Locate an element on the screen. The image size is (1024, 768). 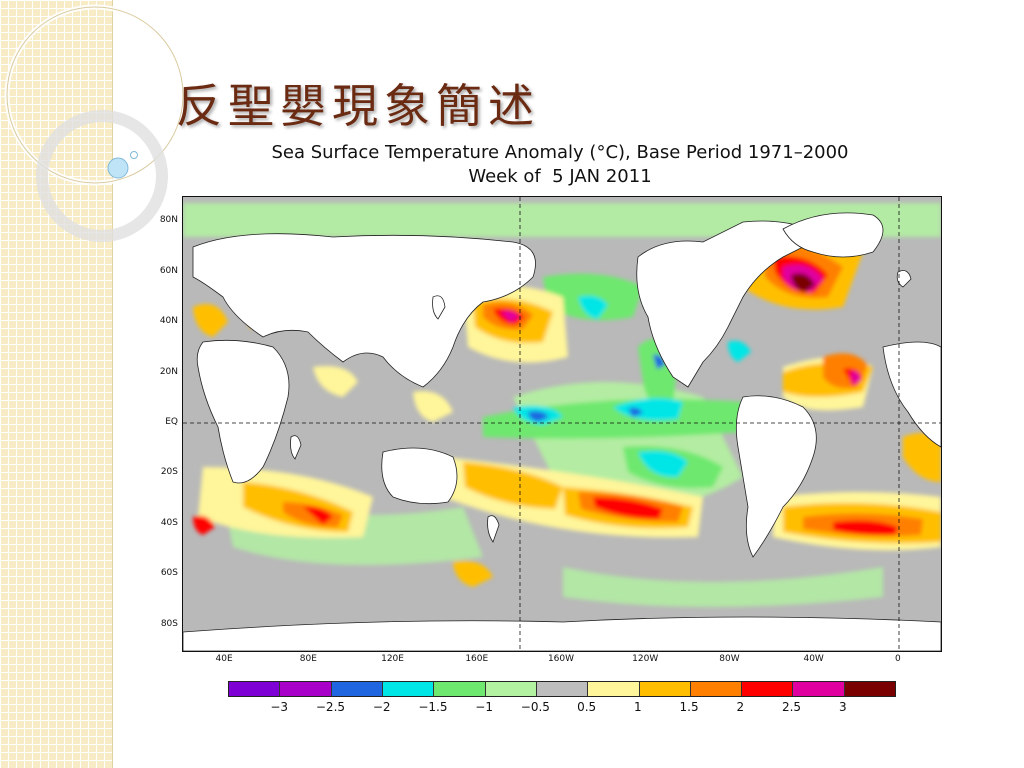
colorbar-tick-label: 3 is located at coordinates (842, 707).